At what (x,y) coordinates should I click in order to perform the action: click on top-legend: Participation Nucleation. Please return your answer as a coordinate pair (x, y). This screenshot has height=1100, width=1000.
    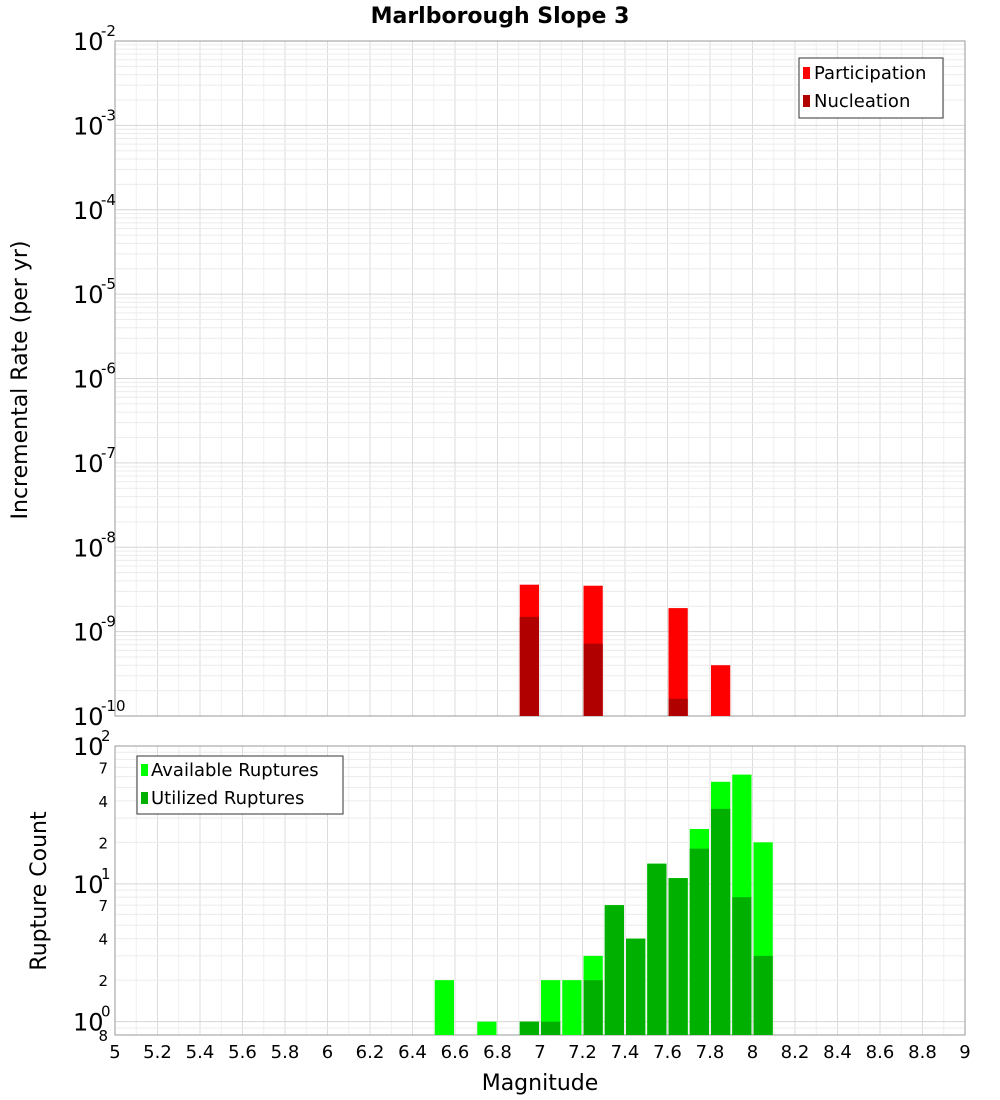
    Looking at the image, I should click on (871, 88).